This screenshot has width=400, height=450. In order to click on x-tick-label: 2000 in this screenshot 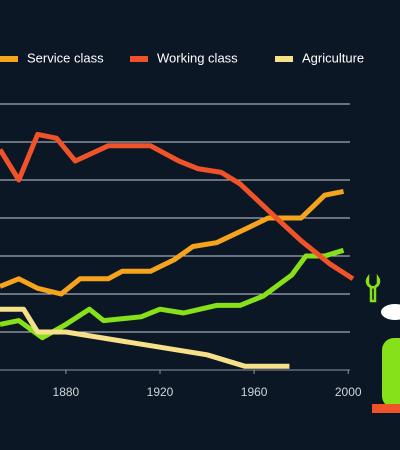, I will do `click(348, 392)`.